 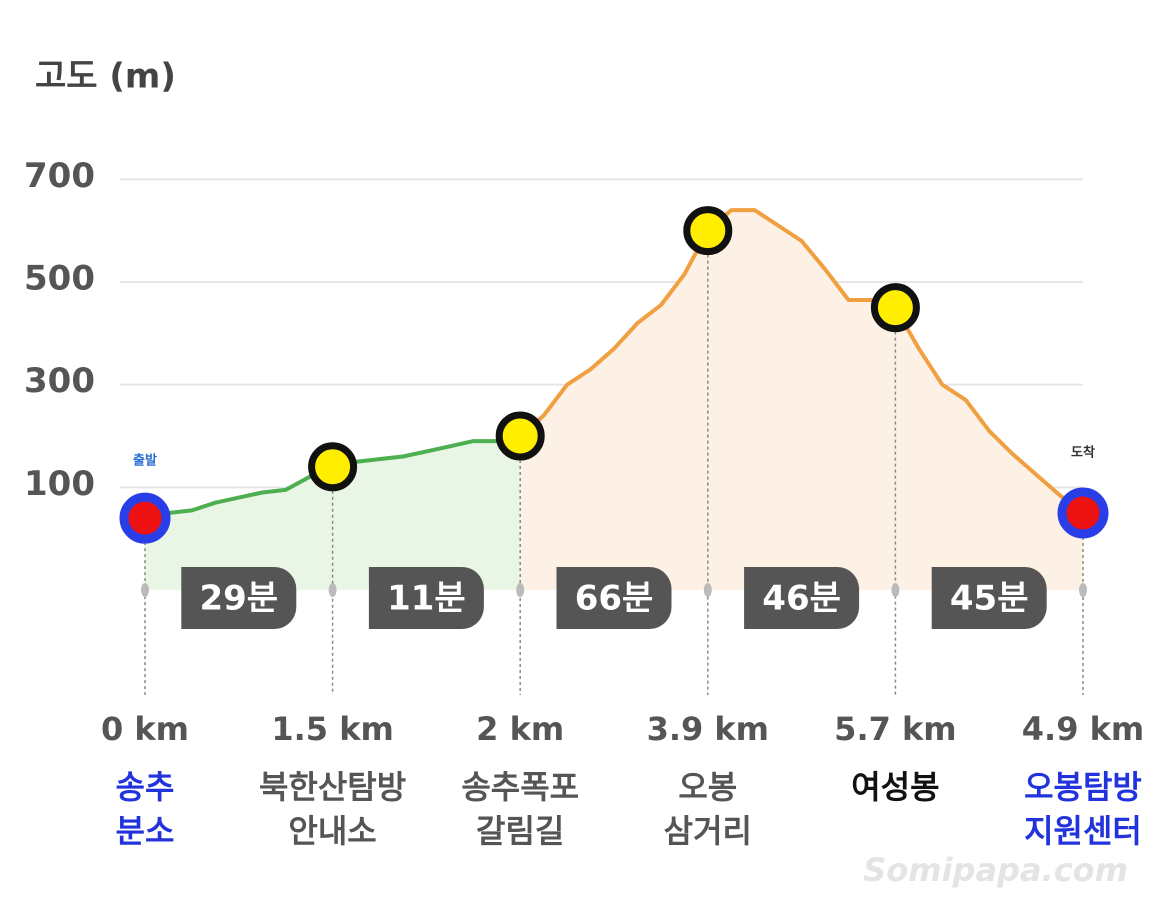 What do you see at coordinates (59, 484) in the screenshot?
I see `y-tick-label: 100` at bounding box center [59, 484].